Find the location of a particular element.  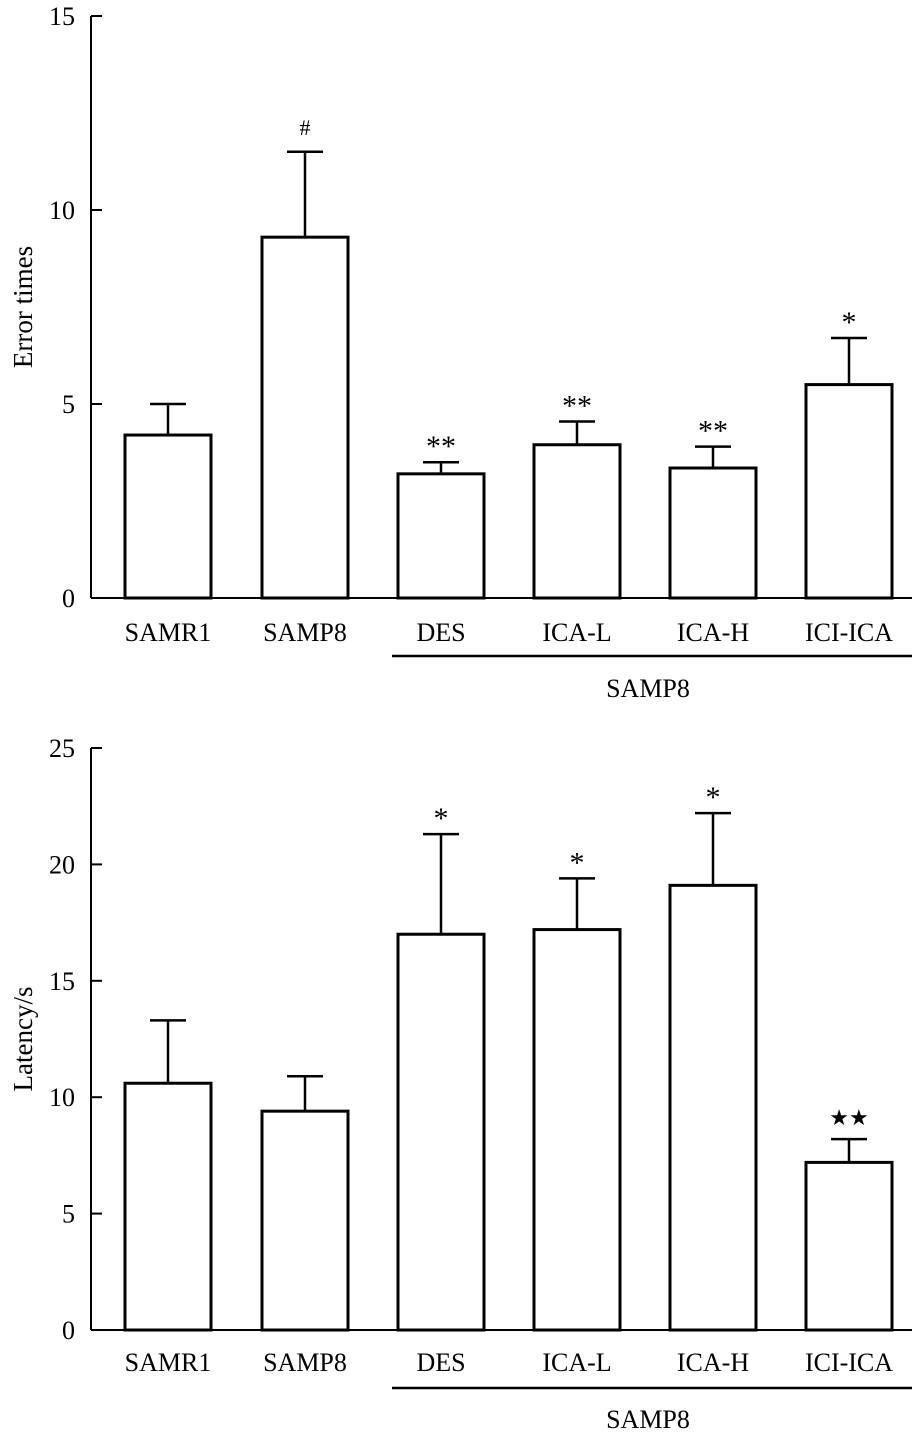

panel2-bar-ica-l is located at coordinates (577, 1130).